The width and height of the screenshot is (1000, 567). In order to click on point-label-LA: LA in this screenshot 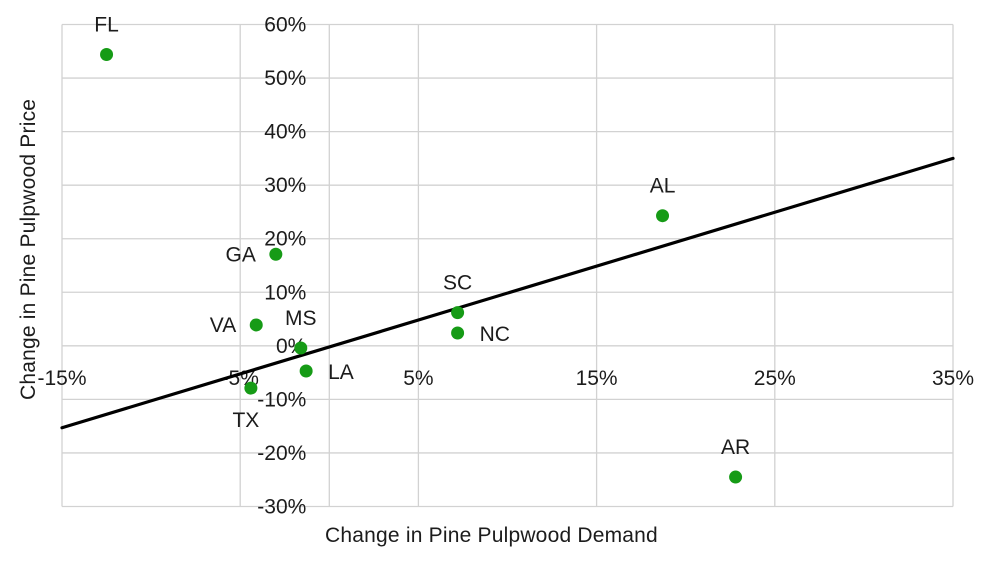, I will do `click(341, 372)`.